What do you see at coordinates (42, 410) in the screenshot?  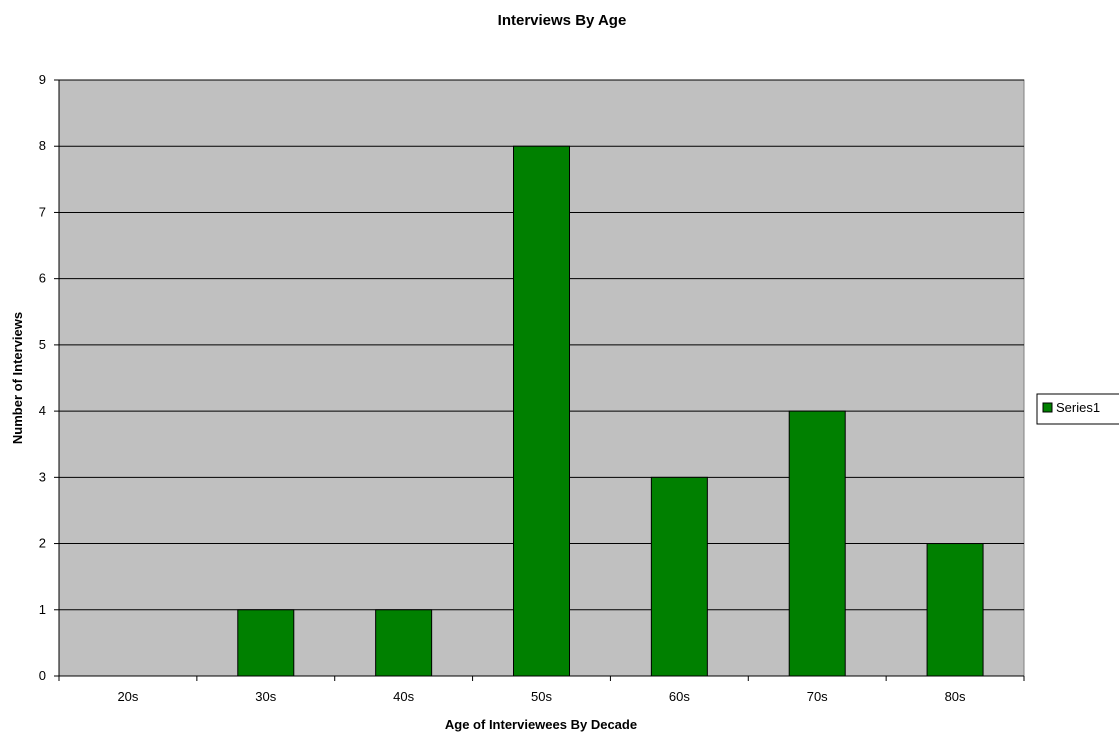 I see `y-tick-label: 4` at bounding box center [42, 410].